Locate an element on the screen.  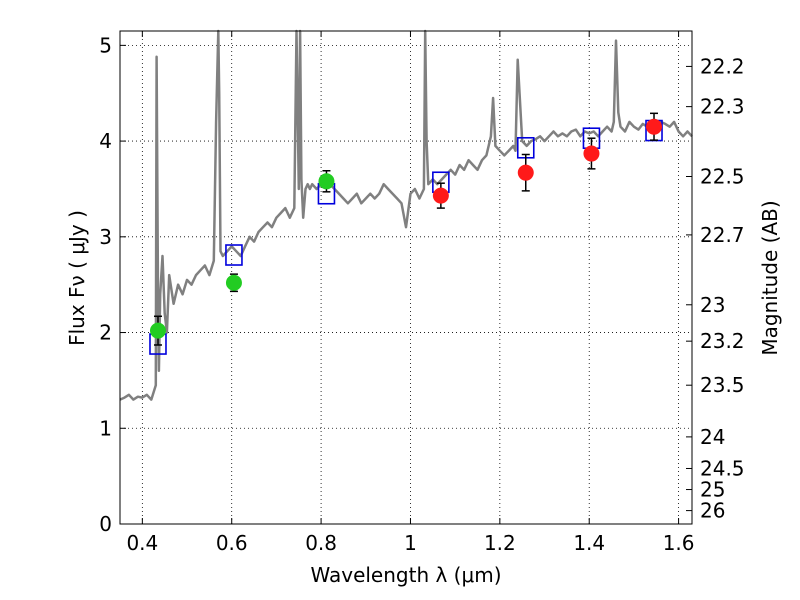
x-tick-label: 0.4 is located at coordinates (142, 543).